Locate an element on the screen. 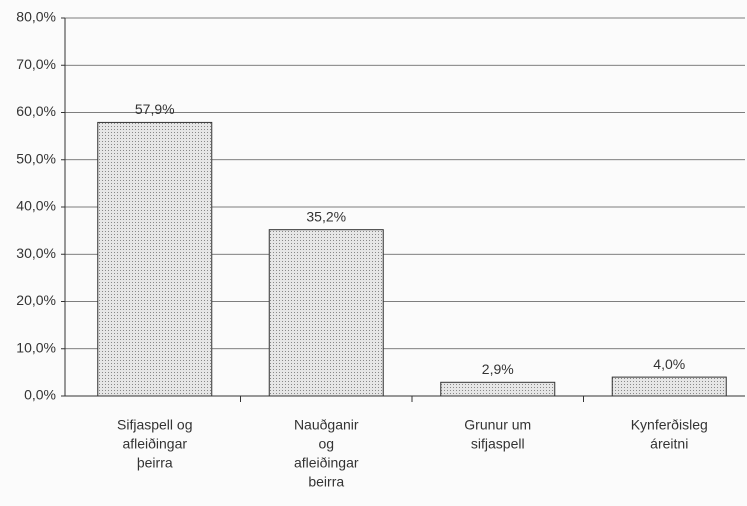  x-tick-label: beirra is located at coordinates (326, 482).